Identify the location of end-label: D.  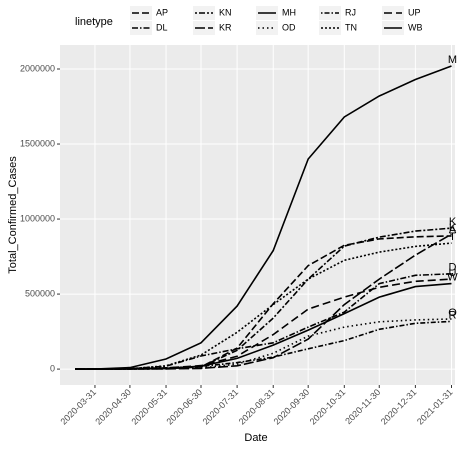
(453, 268).